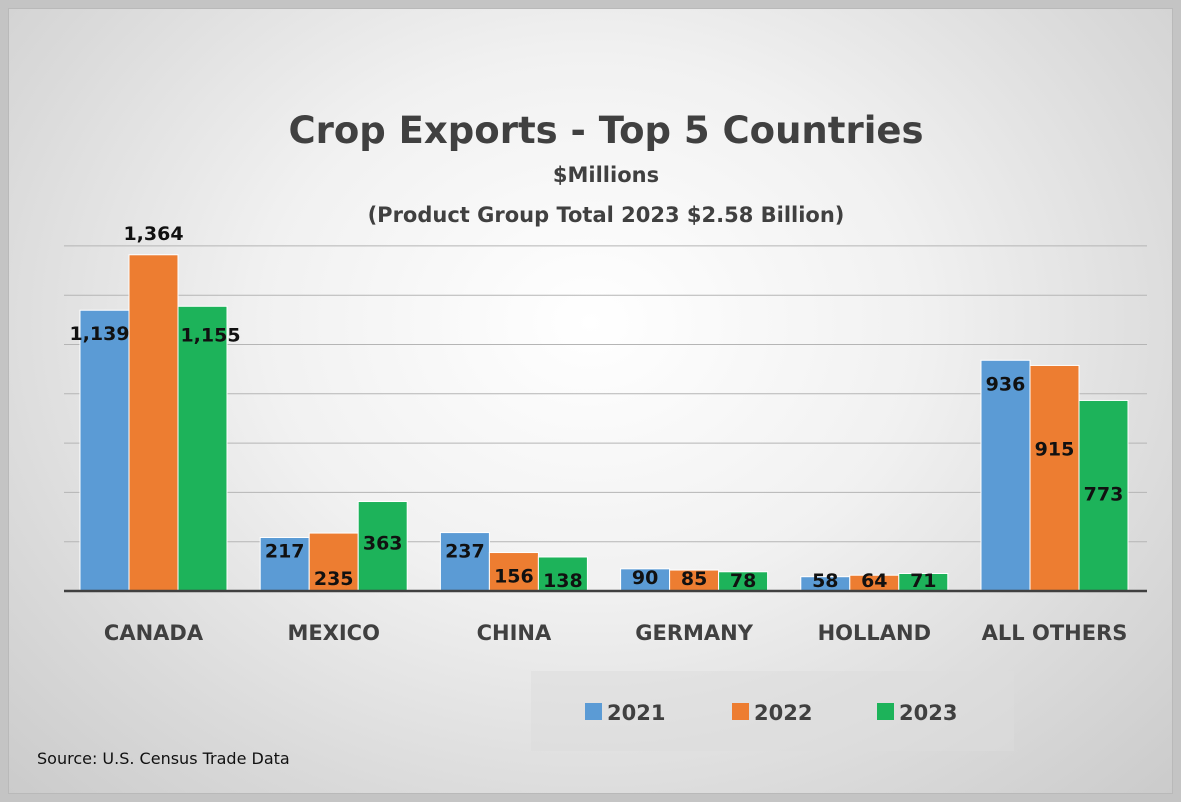 This screenshot has height=802, width=1181. Describe the element at coordinates (99, 334) in the screenshot. I see `data-label: 1,139` at that location.